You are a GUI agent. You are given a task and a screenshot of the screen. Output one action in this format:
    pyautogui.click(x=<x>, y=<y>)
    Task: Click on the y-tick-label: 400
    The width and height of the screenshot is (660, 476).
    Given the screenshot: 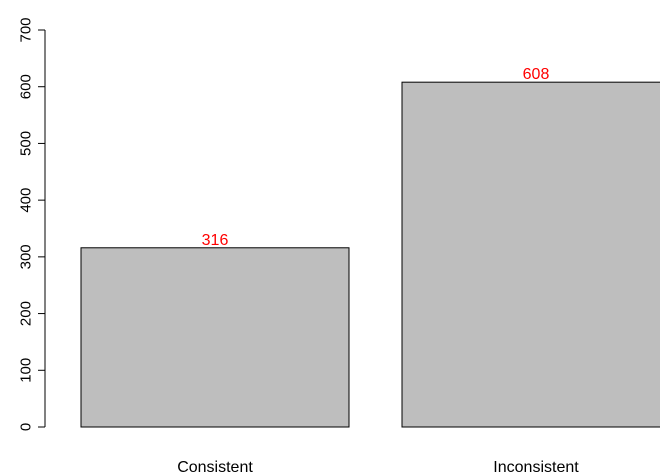 What is the action you would take?
    pyautogui.click(x=26, y=200)
    